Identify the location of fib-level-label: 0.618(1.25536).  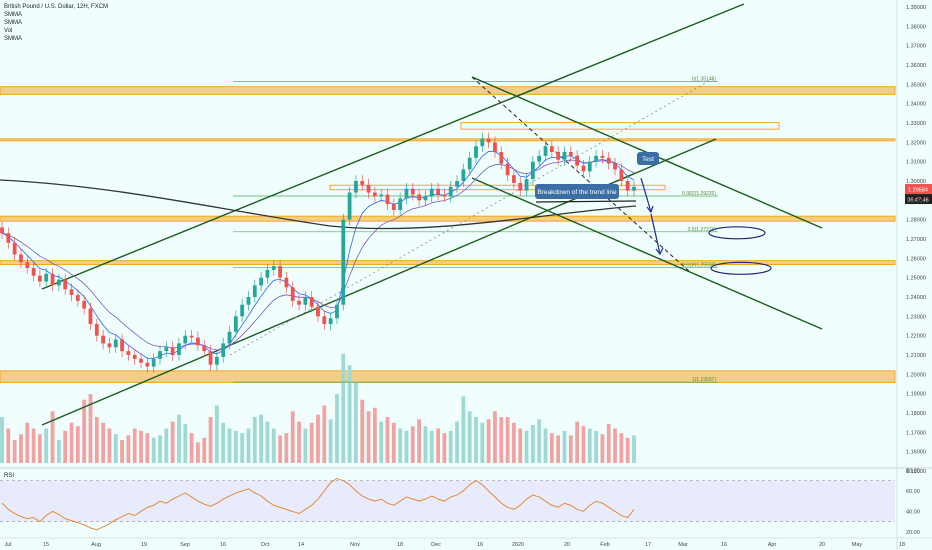
(699, 265).